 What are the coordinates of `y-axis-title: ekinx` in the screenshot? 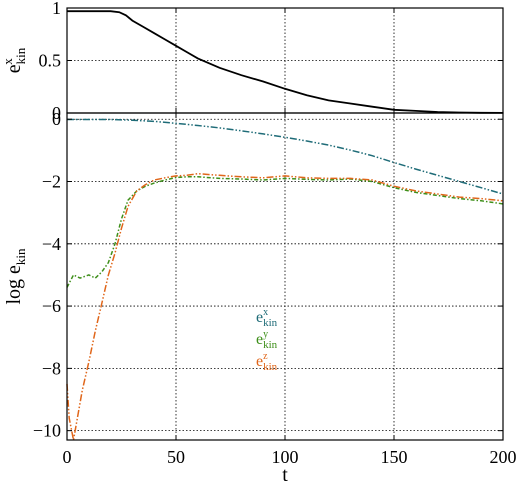 It's located at (14, 60).